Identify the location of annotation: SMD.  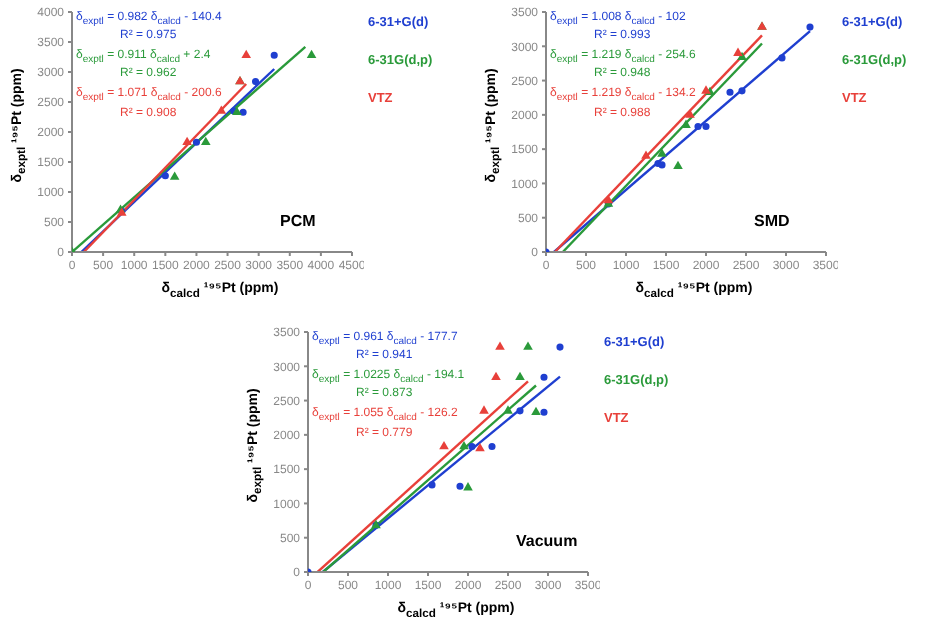
(772, 221).